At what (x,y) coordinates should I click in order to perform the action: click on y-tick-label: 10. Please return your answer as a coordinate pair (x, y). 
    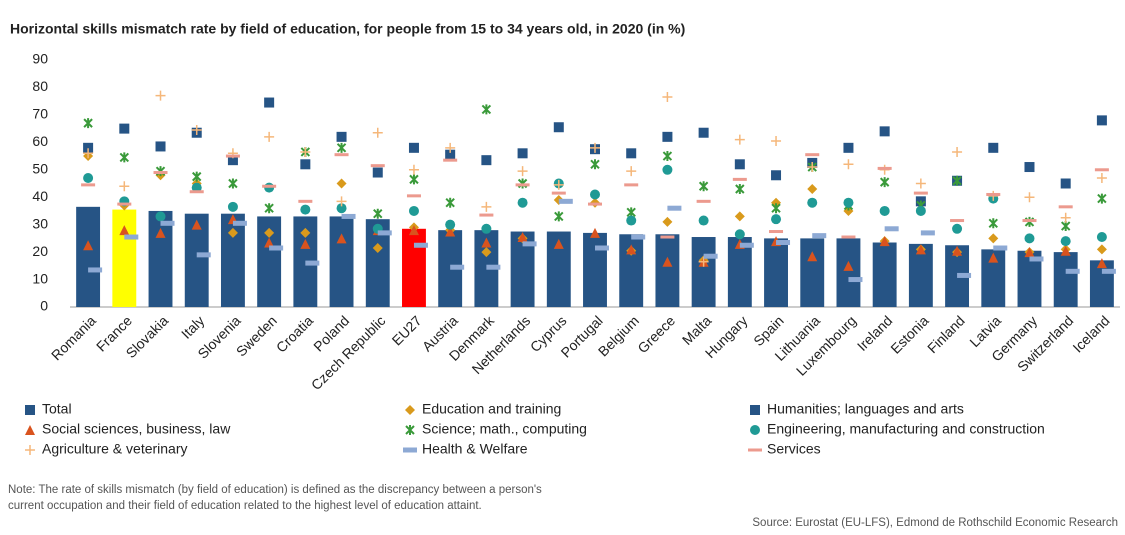
    Looking at the image, I should click on (40, 278).